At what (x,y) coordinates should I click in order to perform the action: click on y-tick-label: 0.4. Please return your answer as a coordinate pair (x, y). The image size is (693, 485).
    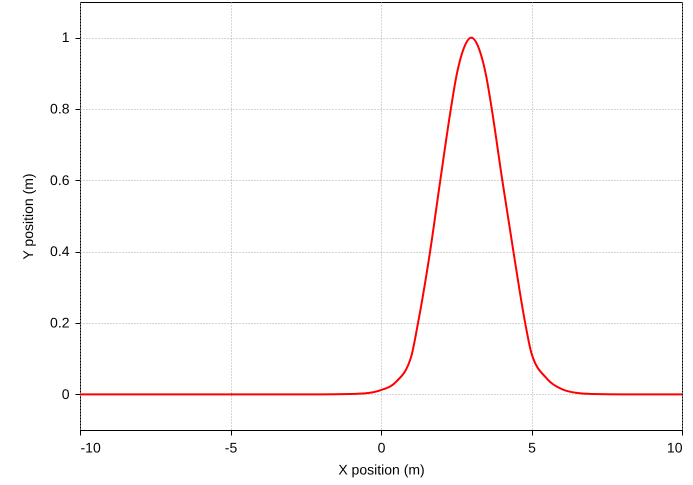
    Looking at the image, I should click on (60, 251).